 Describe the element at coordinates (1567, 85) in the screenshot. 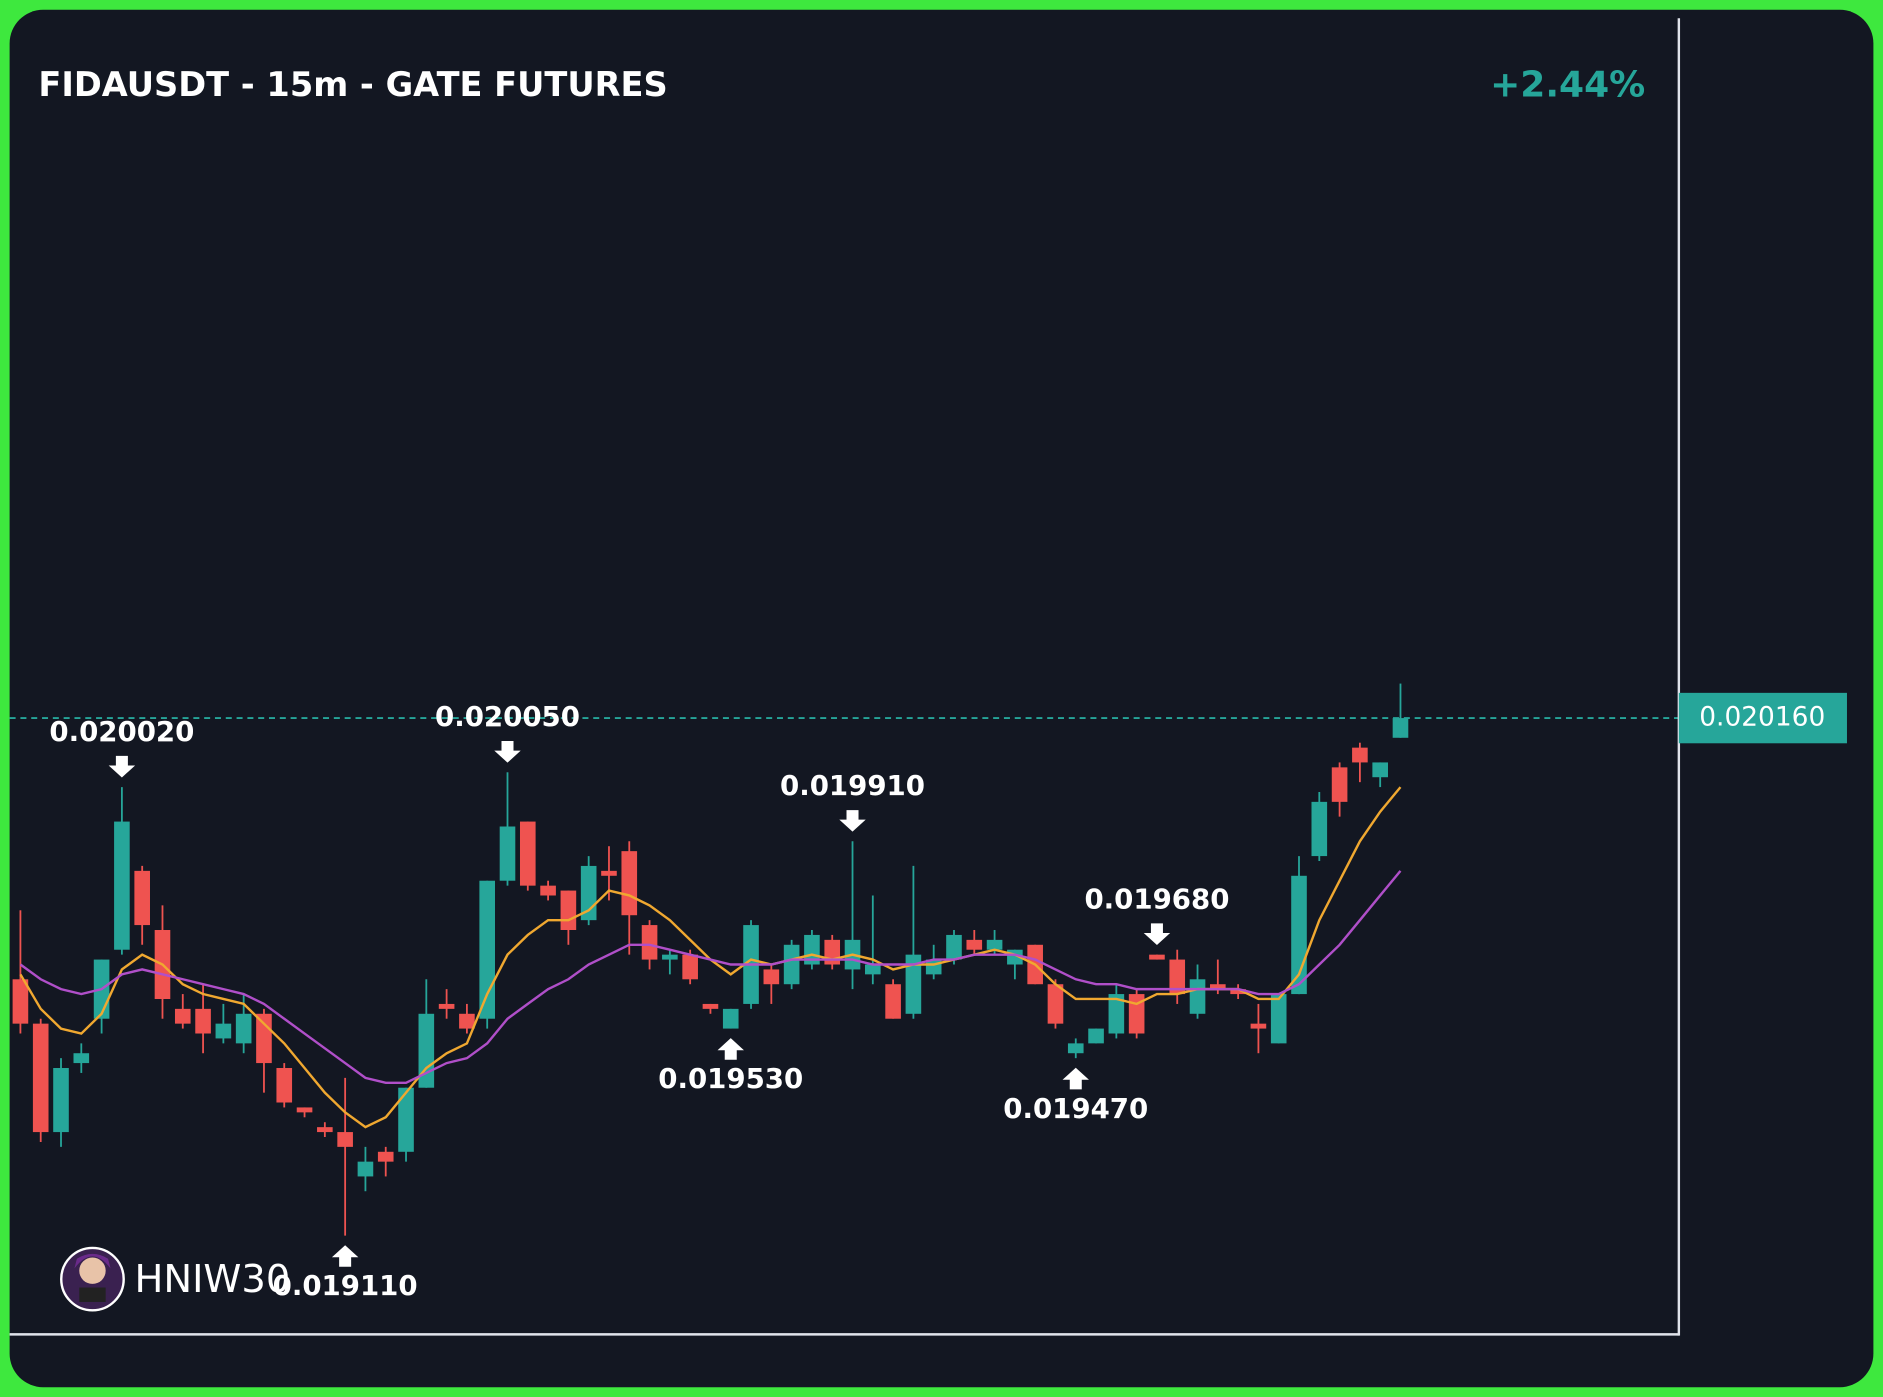

I see `change-label: +2.44%` at that location.